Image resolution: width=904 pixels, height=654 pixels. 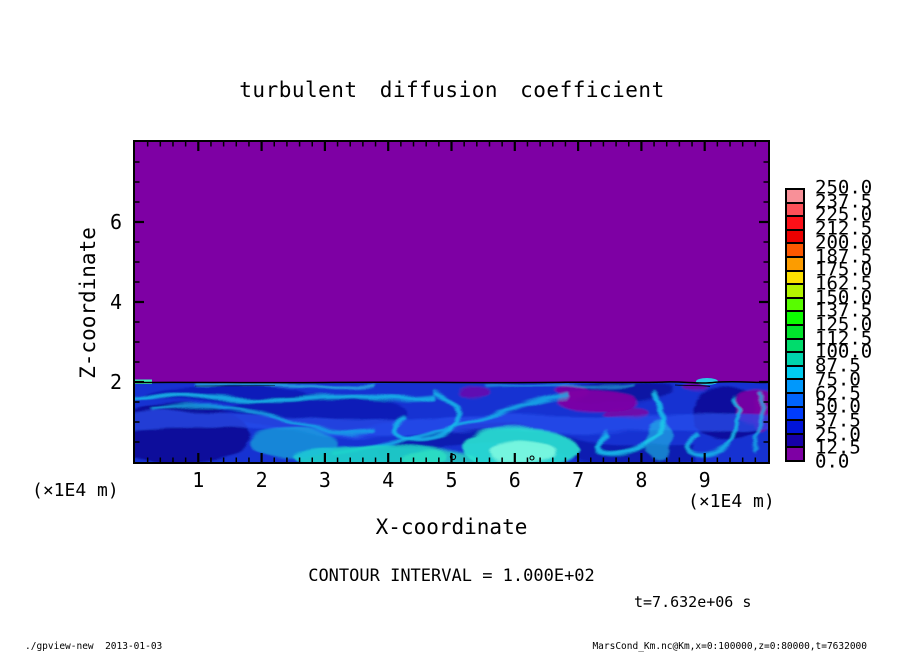 I want to click on x-tick-label-6: 6, so click(x=514, y=480).